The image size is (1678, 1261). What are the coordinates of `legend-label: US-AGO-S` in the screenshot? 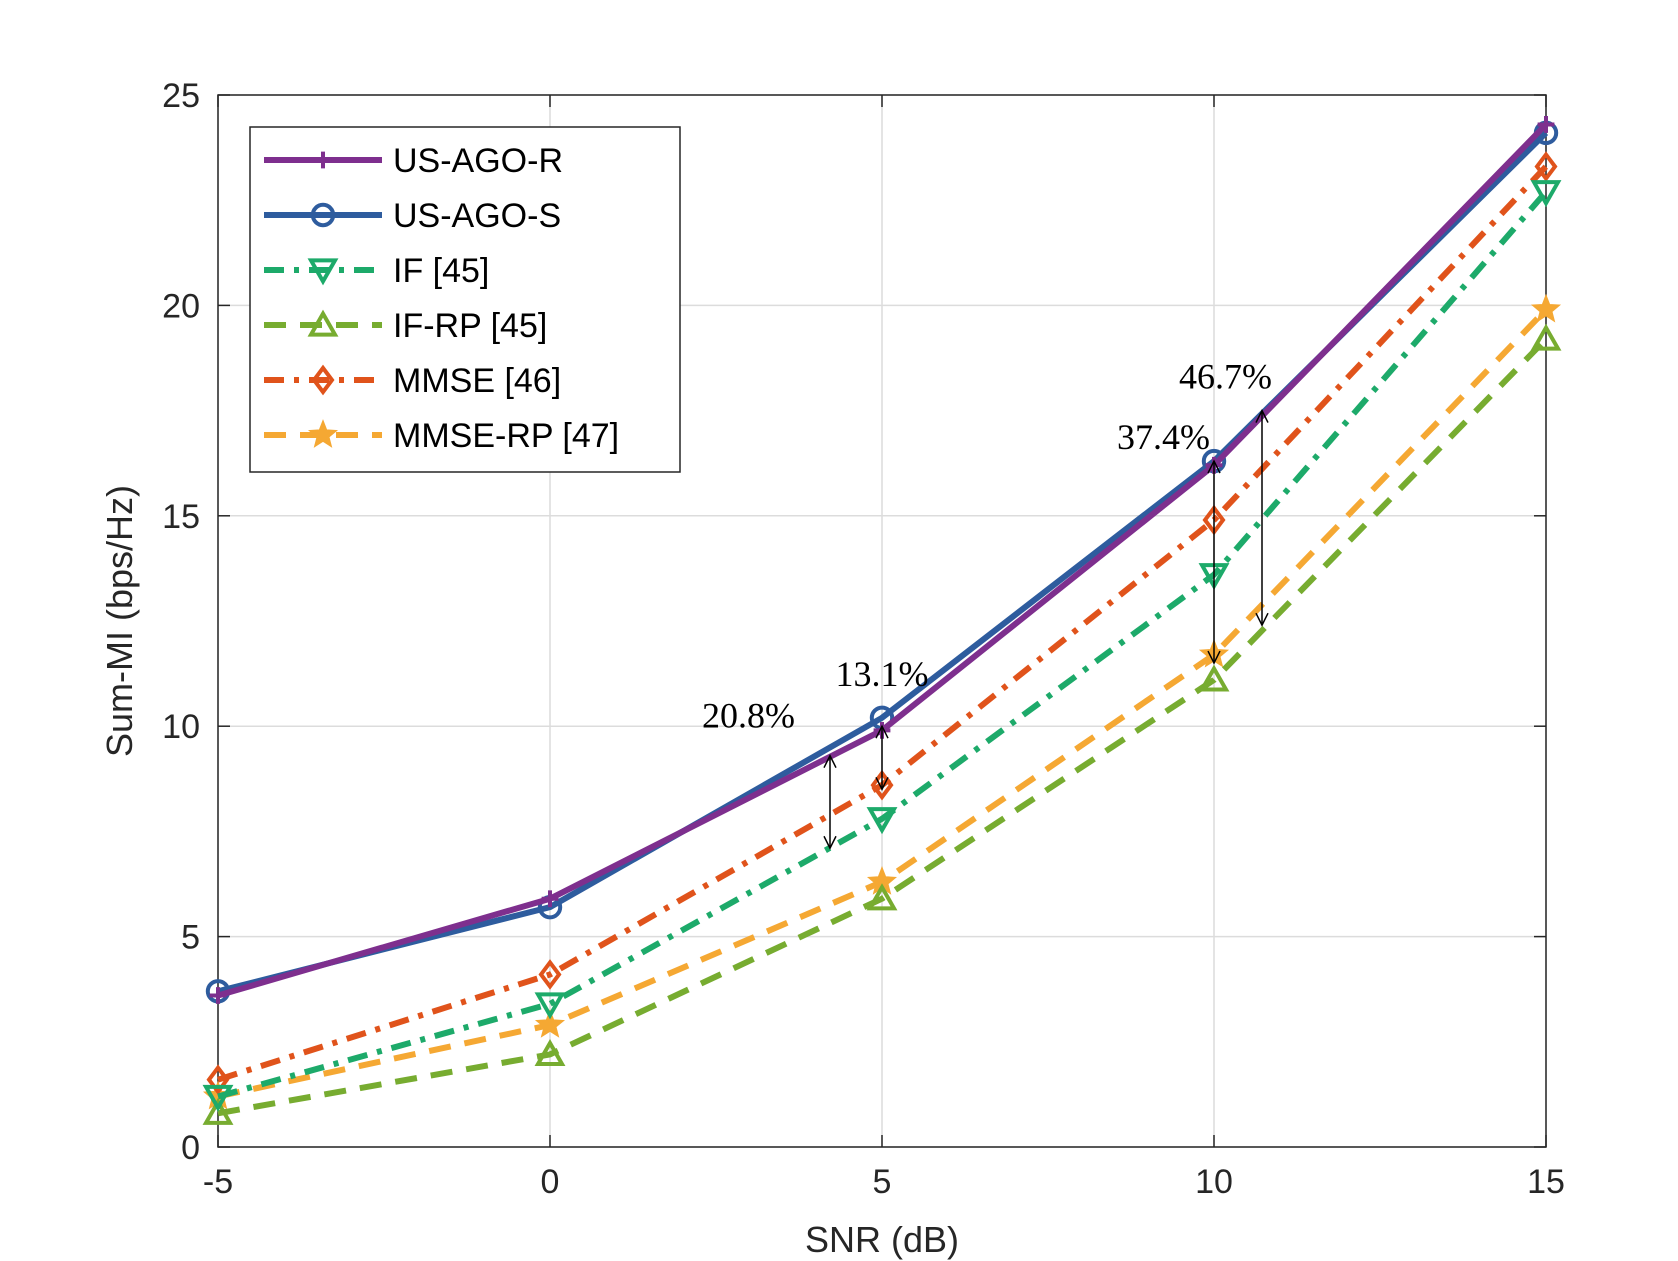 It's located at (477, 216).